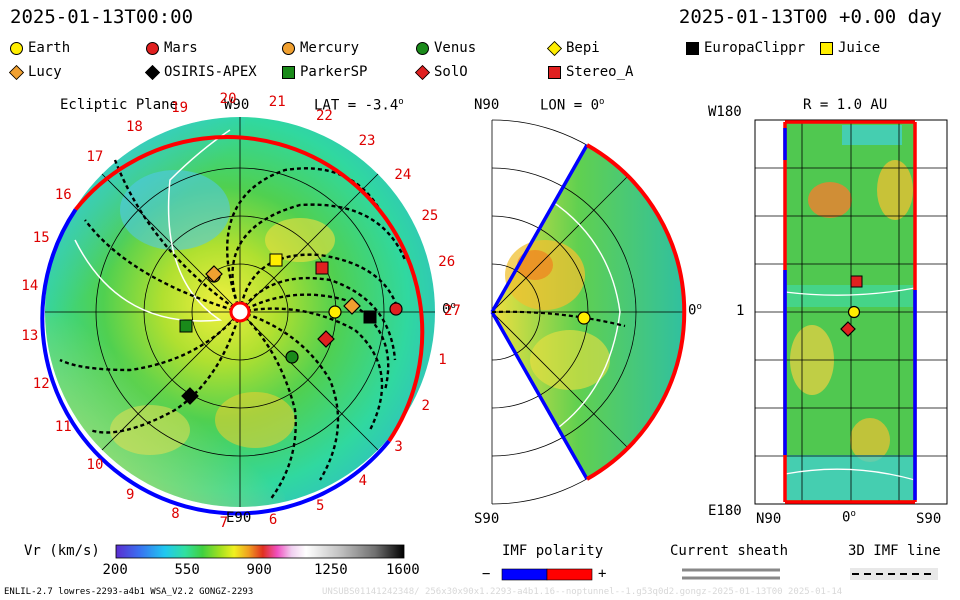  What do you see at coordinates (288, 72) in the screenshot?
I see `legend-marker-parkersp` at bounding box center [288, 72].